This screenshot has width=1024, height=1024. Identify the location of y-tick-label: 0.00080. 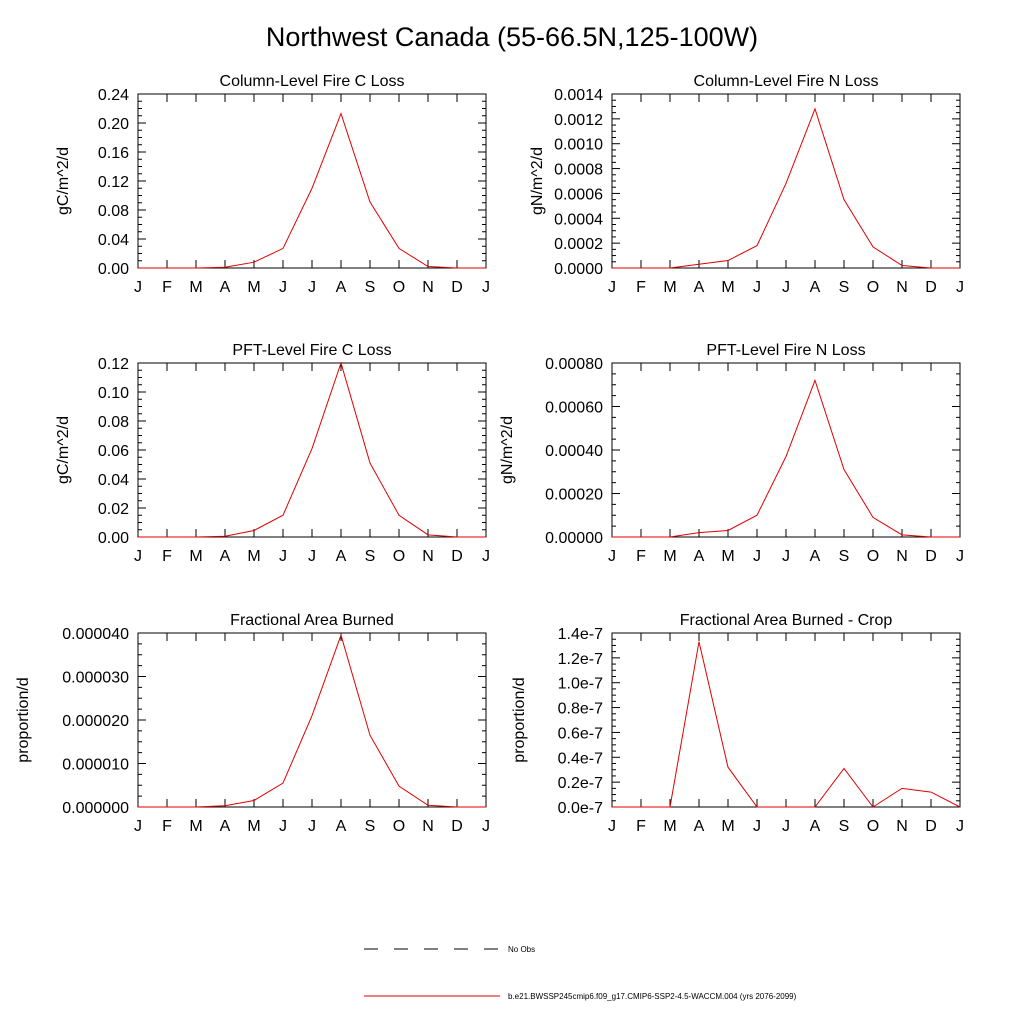
(574, 364).